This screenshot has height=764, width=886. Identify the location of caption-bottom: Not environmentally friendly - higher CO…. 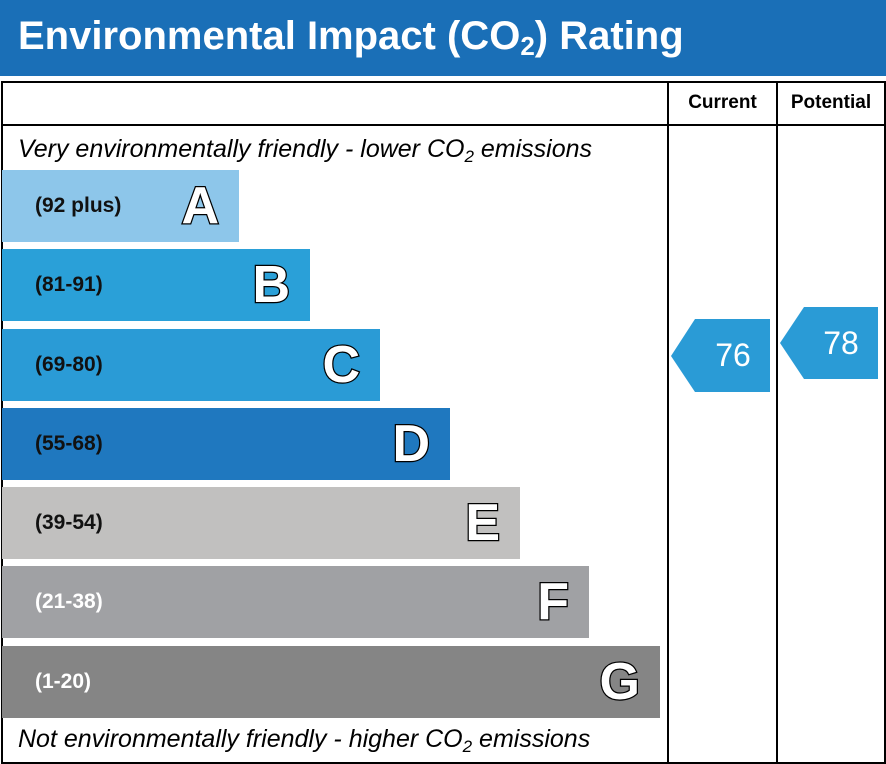
(304, 740).